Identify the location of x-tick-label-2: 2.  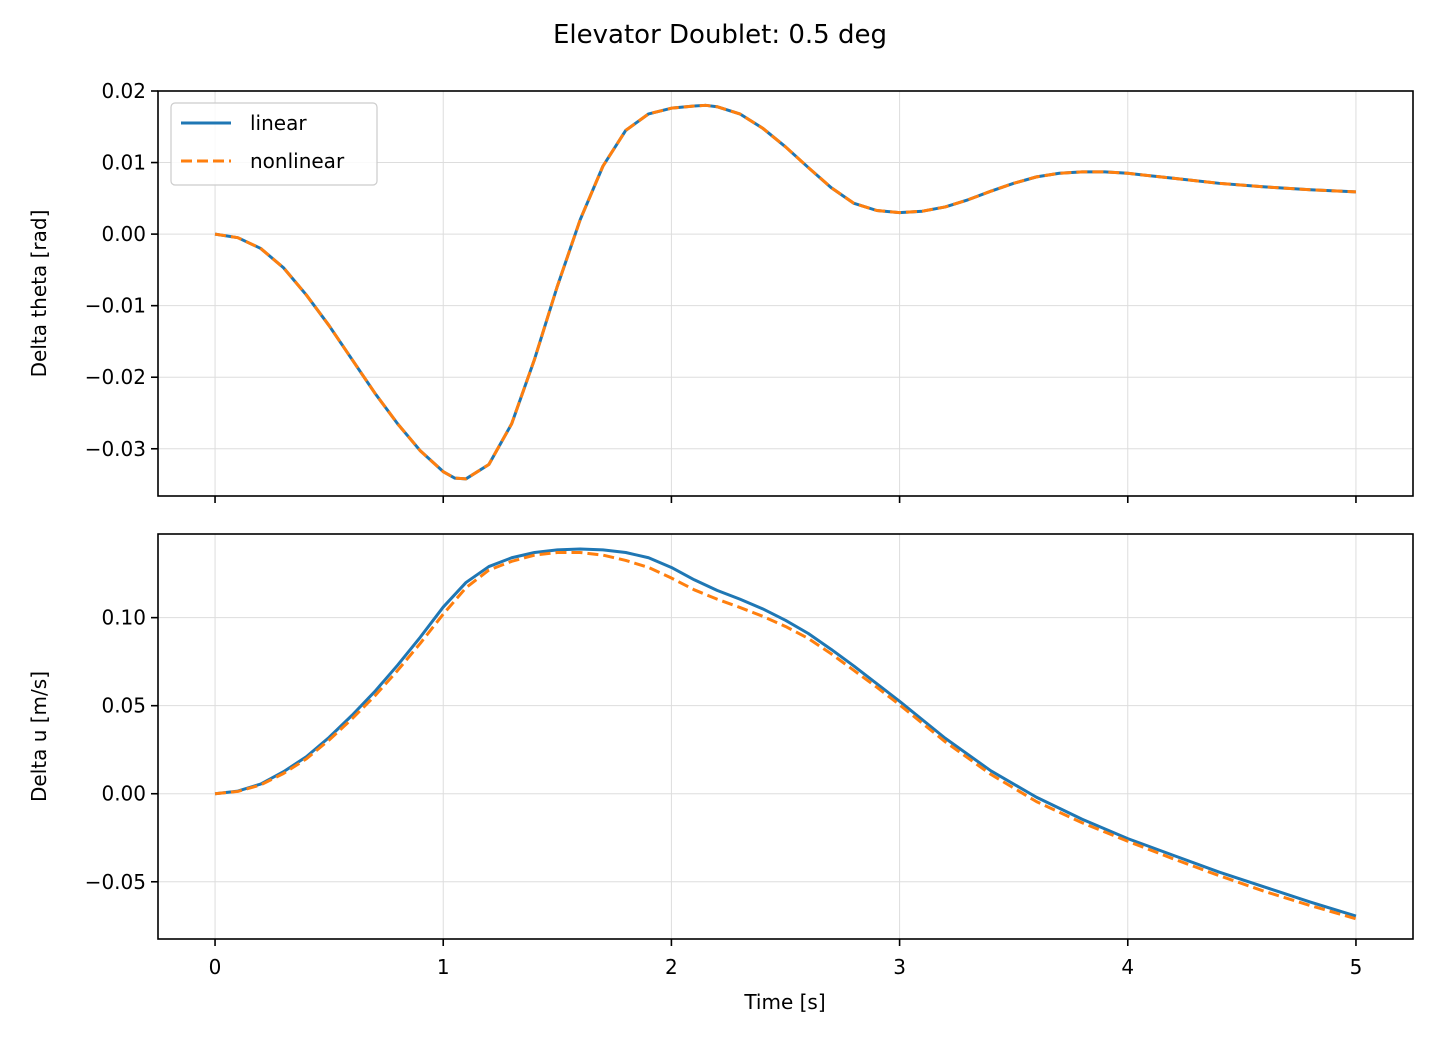
(671, 967).